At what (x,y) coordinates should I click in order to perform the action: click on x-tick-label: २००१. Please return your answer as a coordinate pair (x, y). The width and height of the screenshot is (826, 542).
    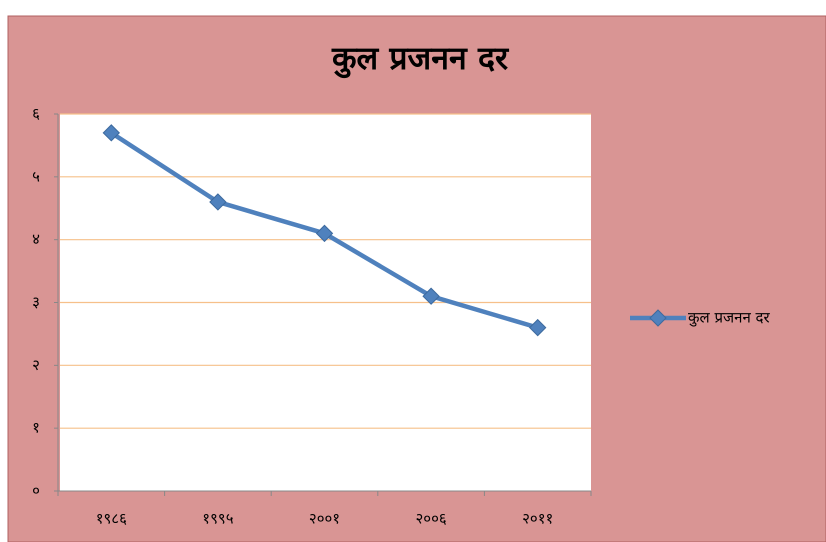
    Looking at the image, I should click on (324, 519).